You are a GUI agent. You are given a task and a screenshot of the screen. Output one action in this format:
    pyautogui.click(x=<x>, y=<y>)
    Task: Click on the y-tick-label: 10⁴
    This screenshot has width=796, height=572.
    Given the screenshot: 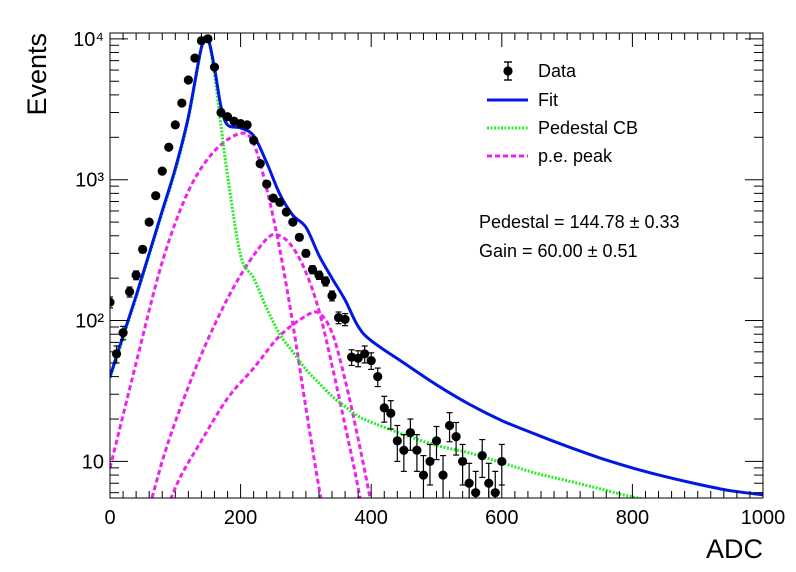 What is the action you would take?
    pyautogui.click(x=88, y=40)
    